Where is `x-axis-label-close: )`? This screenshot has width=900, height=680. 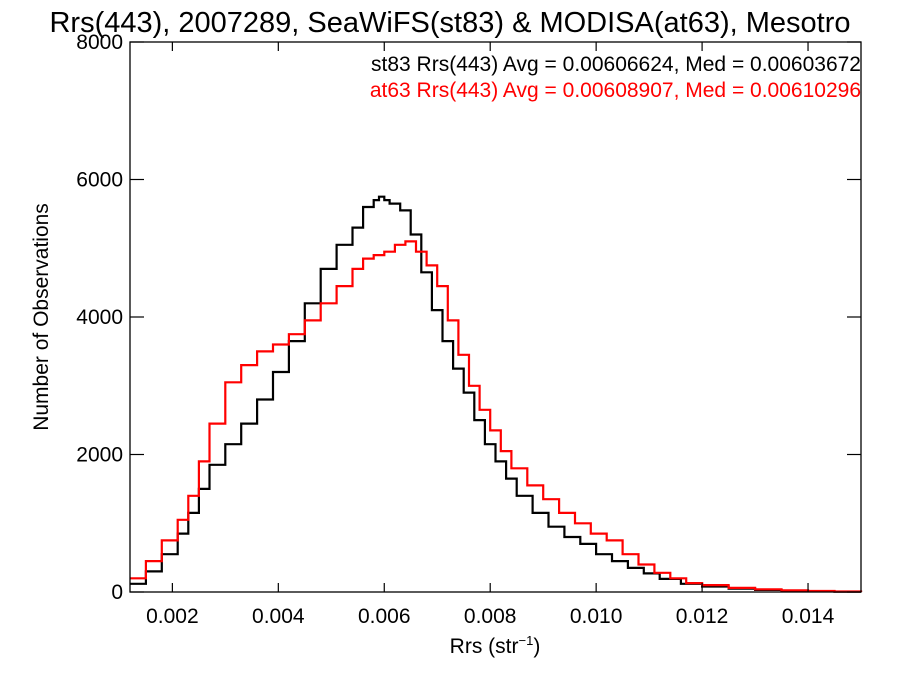 x-axis-label-close: ) is located at coordinates (536, 646).